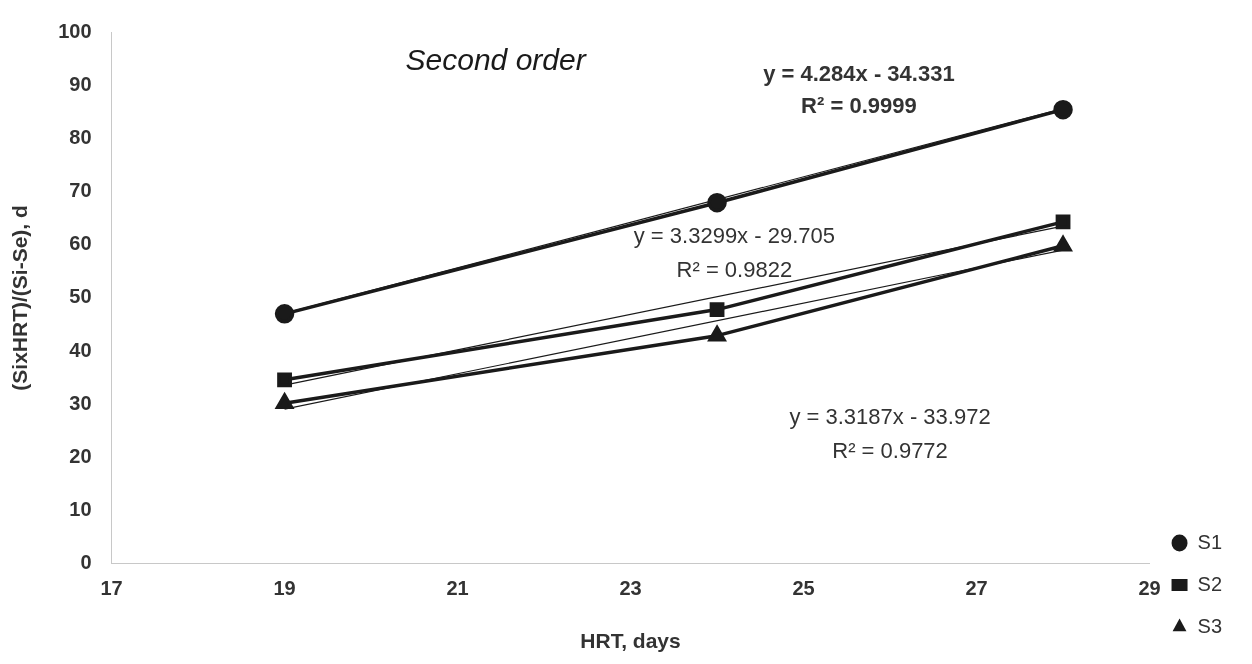  I want to click on legend-label: S3, so click(1210, 625).